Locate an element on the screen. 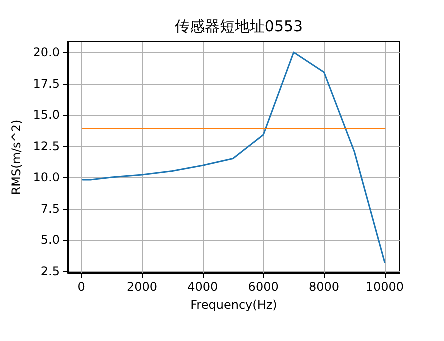  y-tick-label: 12.5 is located at coordinates (46, 146).